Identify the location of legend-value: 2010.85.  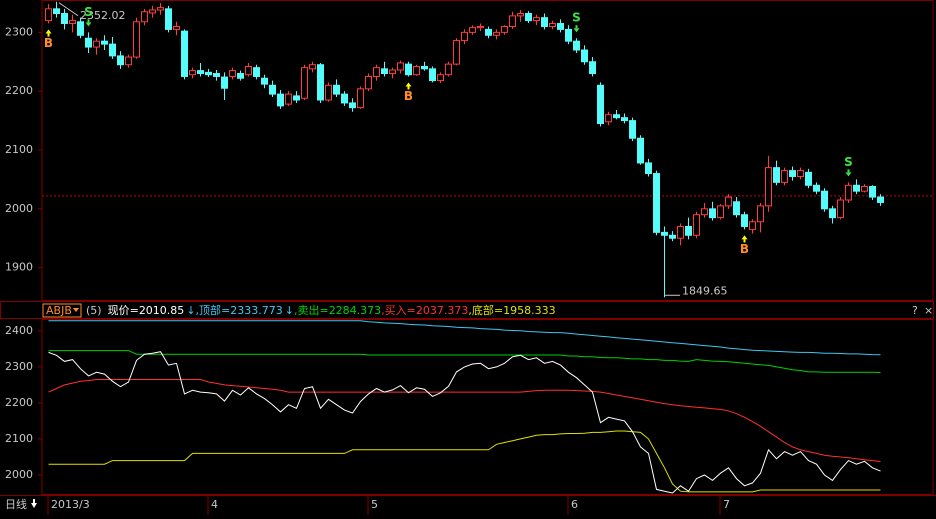
(162, 310).